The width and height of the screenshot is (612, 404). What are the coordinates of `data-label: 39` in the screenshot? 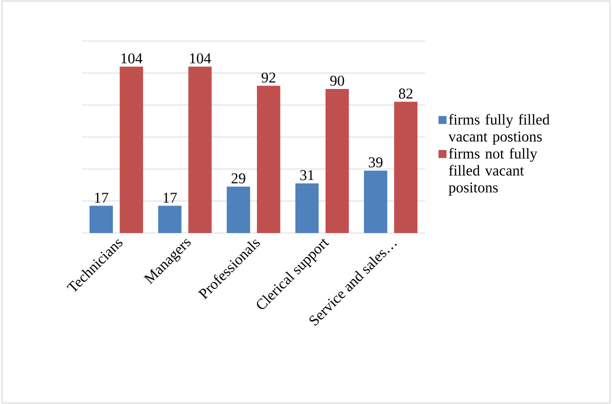 It's located at (375, 162).